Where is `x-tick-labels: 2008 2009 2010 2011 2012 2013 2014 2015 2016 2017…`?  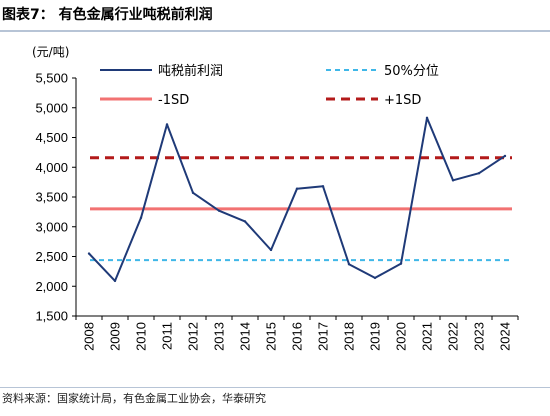 x-tick-labels: 2008 2009 2010 2011 2012 2013 2014 2015 2016 2017… is located at coordinates (297, 336).